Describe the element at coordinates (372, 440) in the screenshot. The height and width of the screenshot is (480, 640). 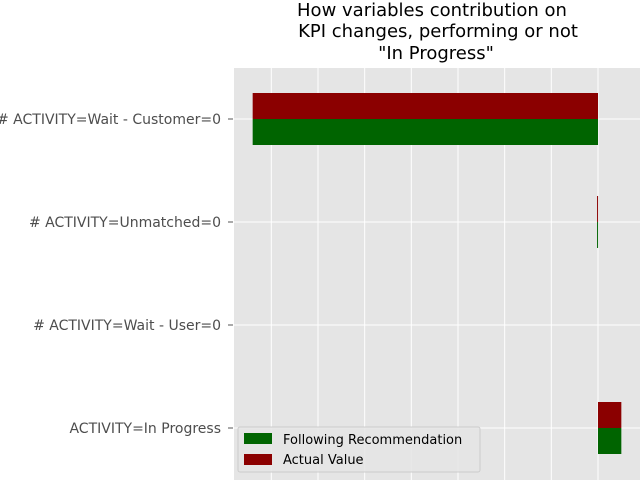
I see `legend-label-following: Following Recommendation` at that location.